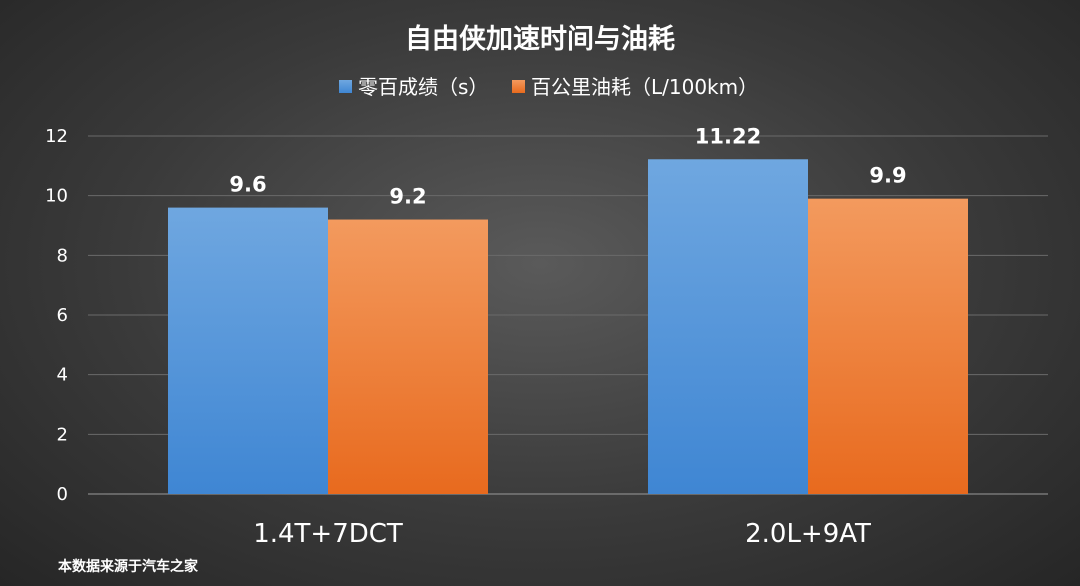 The image size is (1080, 586). What do you see at coordinates (408, 357) in the screenshot?
I see `bar-series1-cat0` at bounding box center [408, 357].